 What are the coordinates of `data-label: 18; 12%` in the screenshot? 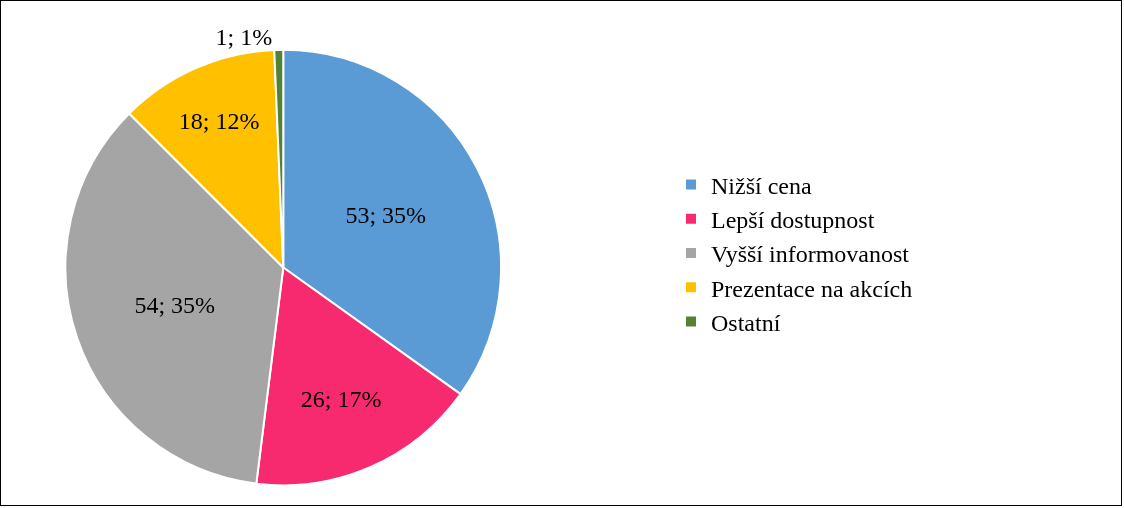 It's located at (219, 121).